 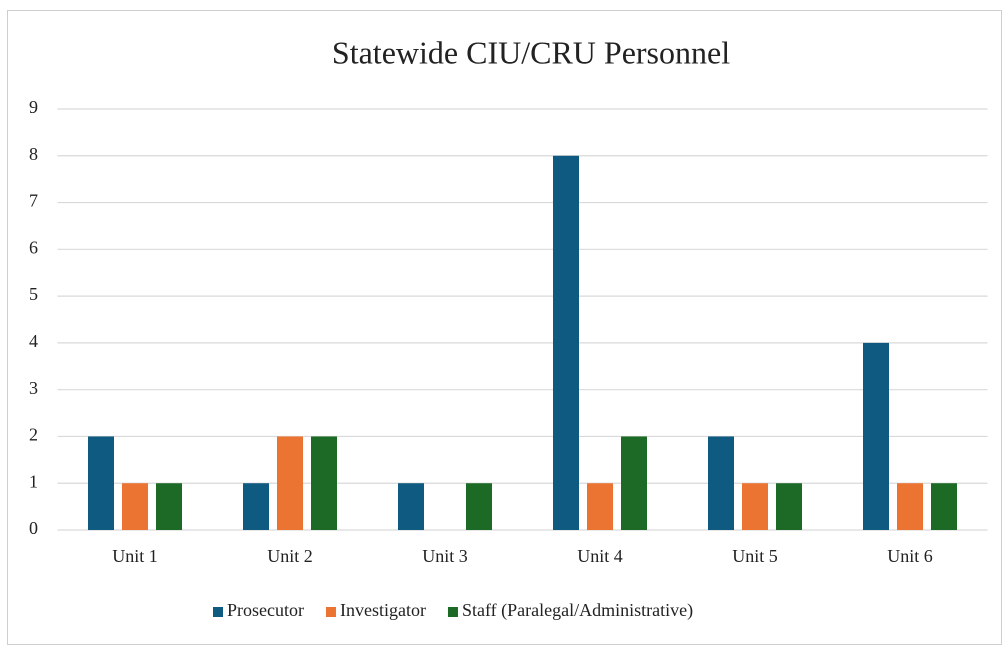 What do you see at coordinates (290, 556) in the screenshot?
I see `x-tick-label: Unit 2` at bounding box center [290, 556].